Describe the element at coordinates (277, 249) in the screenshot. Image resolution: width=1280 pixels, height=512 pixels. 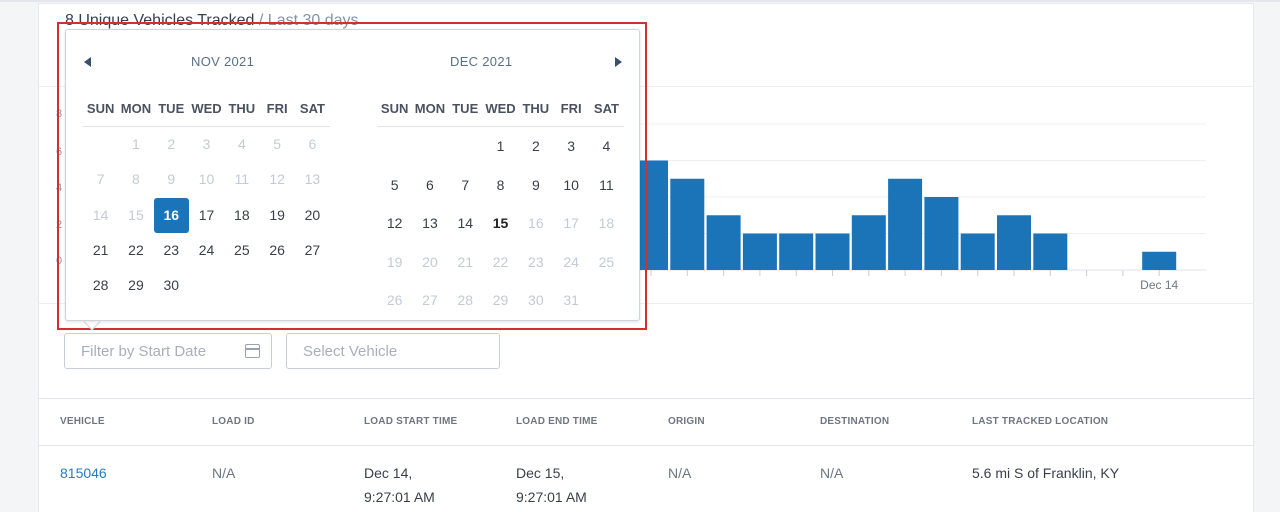
I see `day-nov-26: 26` at that location.